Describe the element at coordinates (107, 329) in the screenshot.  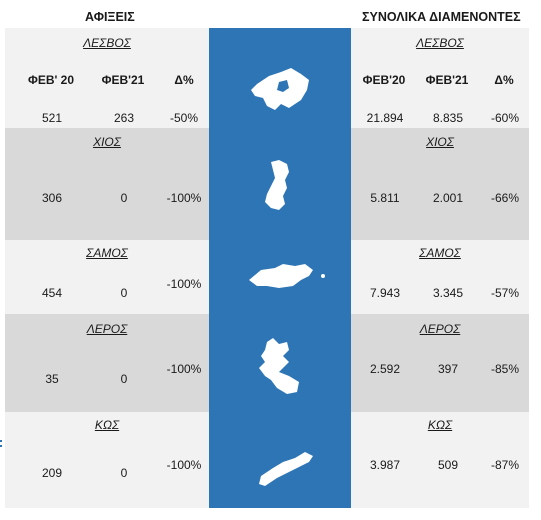
I see `island-name-left: ΛΕΡΟΣ` at that location.